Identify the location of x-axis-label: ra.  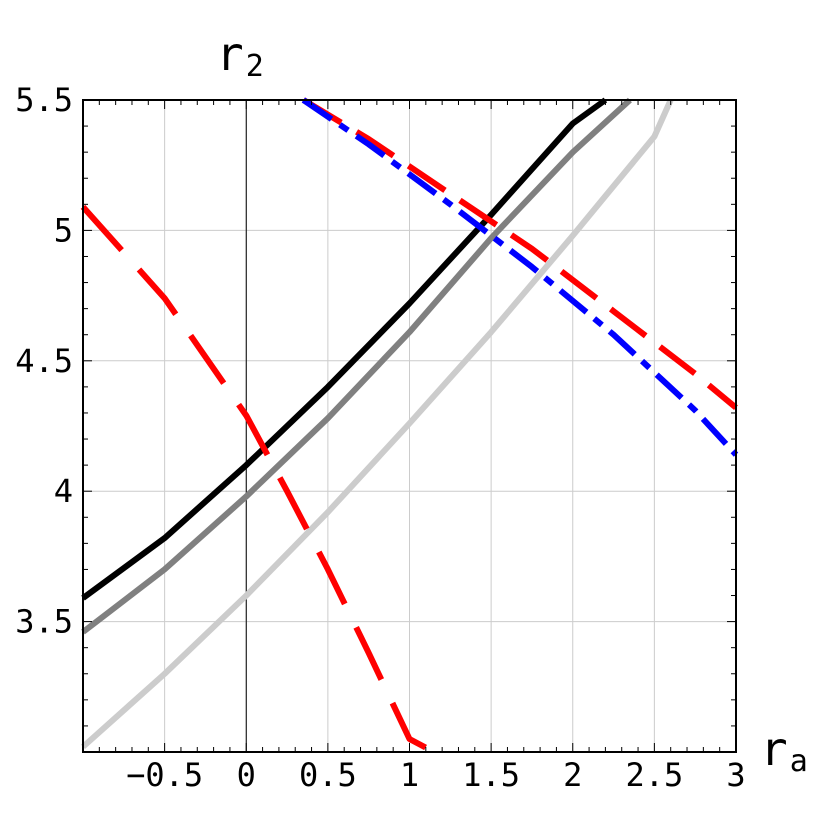
(784, 750).